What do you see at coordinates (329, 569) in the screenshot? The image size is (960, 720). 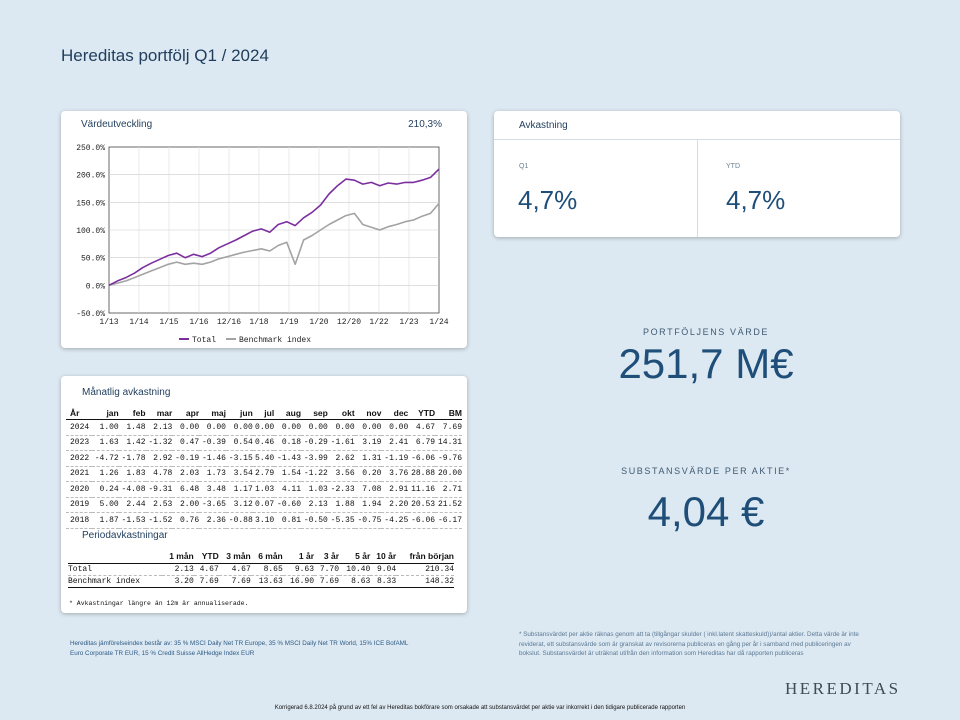 I see `period-returns-cell: 7.70` at bounding box center [329, 569].